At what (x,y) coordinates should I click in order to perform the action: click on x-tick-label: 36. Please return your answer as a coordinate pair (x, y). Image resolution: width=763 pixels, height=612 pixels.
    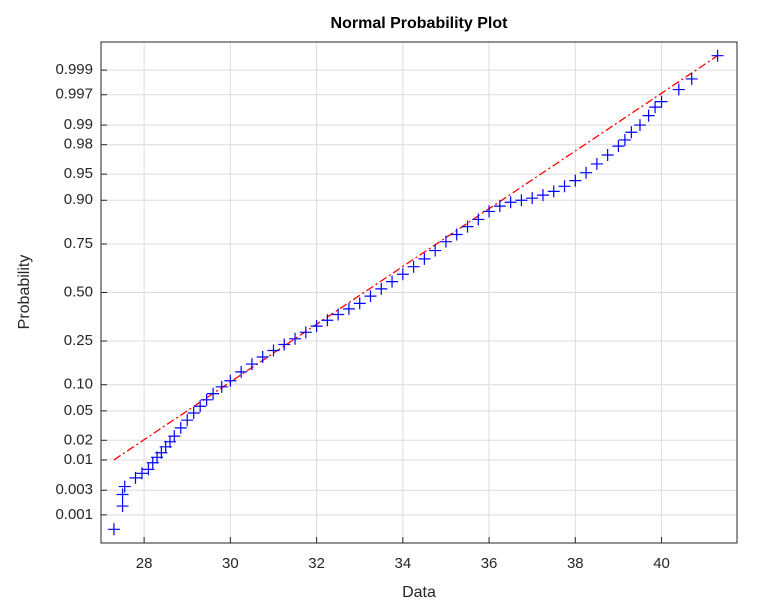
    Looking at the image, I should click on (489, 563).